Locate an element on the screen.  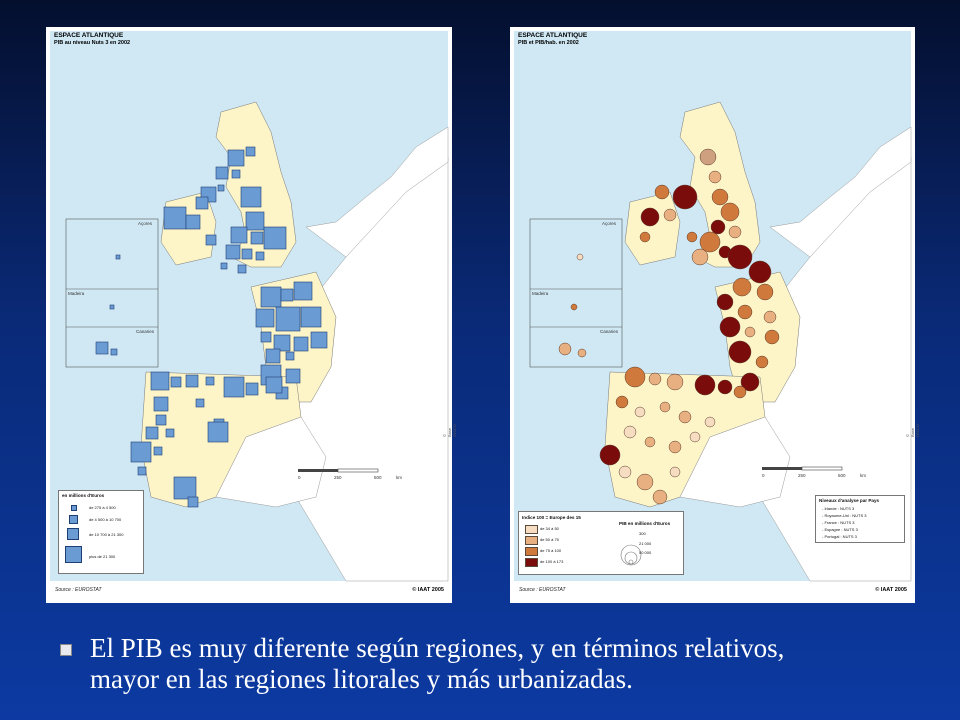
pib-legend-title: PIB en millions d'Euros is located at coordinates (645, 523).